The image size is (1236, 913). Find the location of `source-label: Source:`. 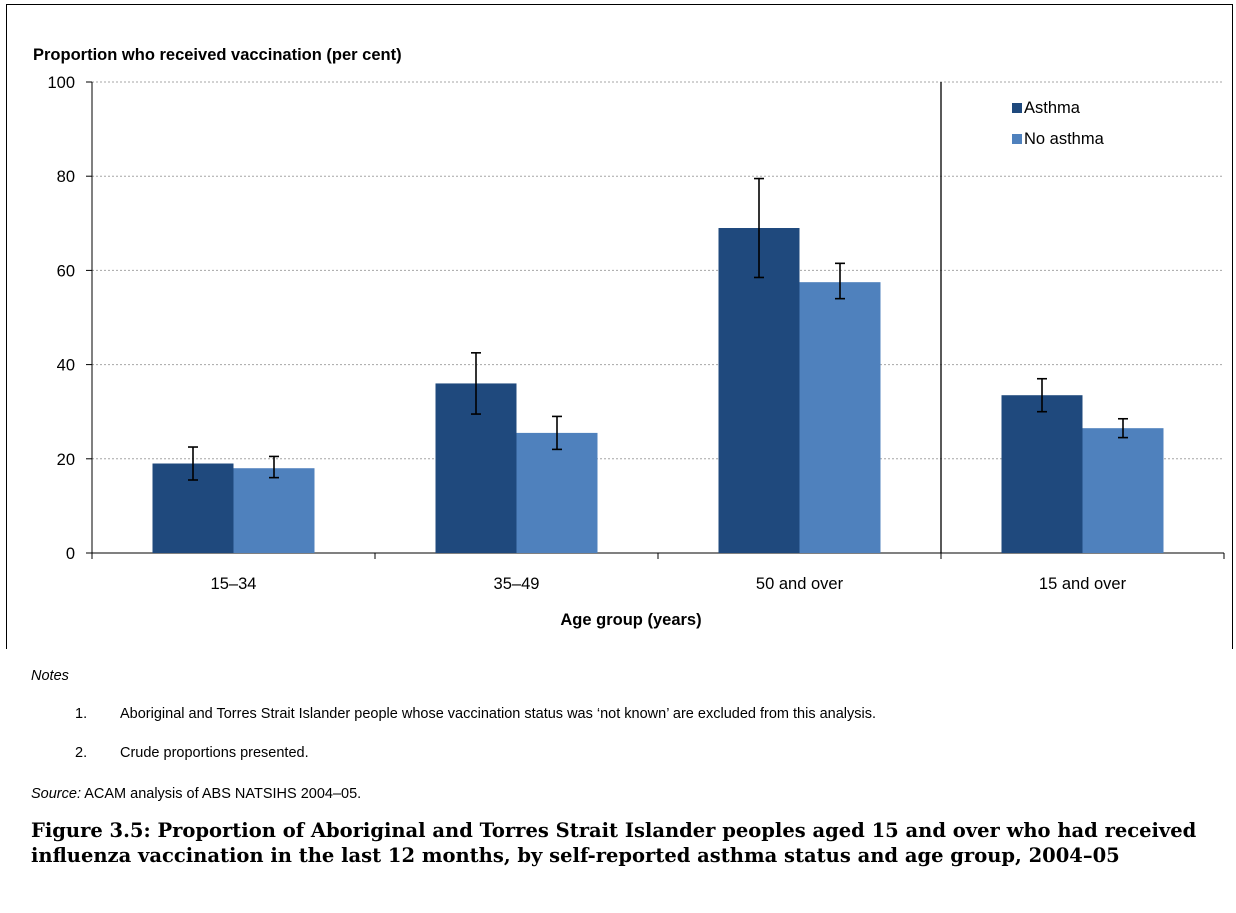

source-label: Source: is located at coordinates (56, 794).